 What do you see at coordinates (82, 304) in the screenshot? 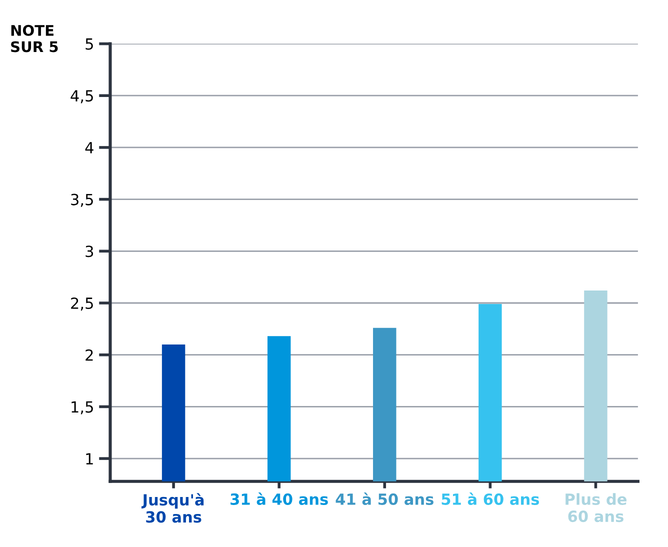
I see `y-tick-label: 2,5` at bounding box center [82, 304].